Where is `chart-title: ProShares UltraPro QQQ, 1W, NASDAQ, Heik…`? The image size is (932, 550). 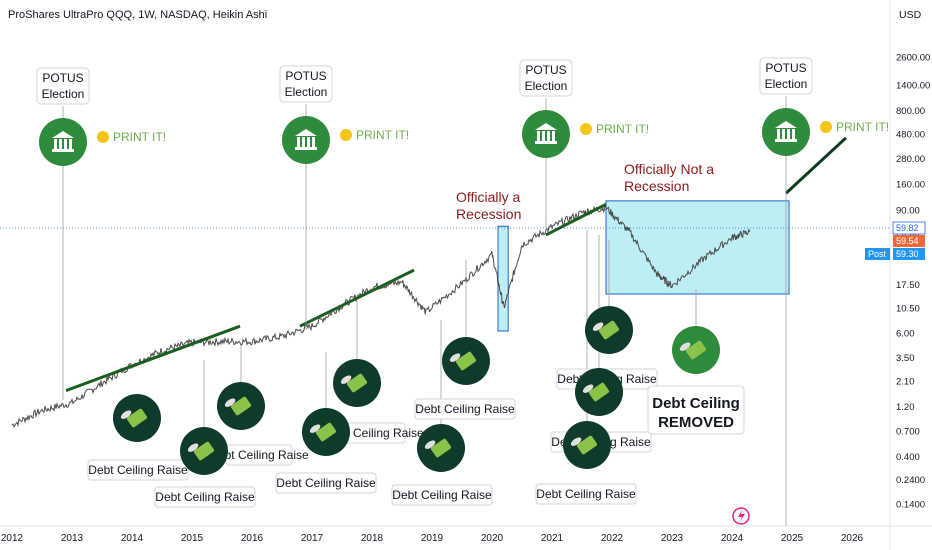
chart-title: ProShares UltraPro QQQ, 1W, NASDAQ, Heik… is located at coordinates (137, 15).